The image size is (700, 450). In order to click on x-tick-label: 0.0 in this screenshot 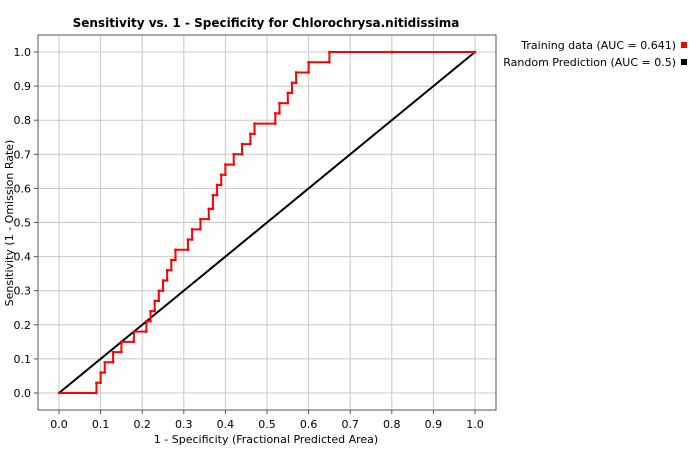, I will do `click(59, 424)`.